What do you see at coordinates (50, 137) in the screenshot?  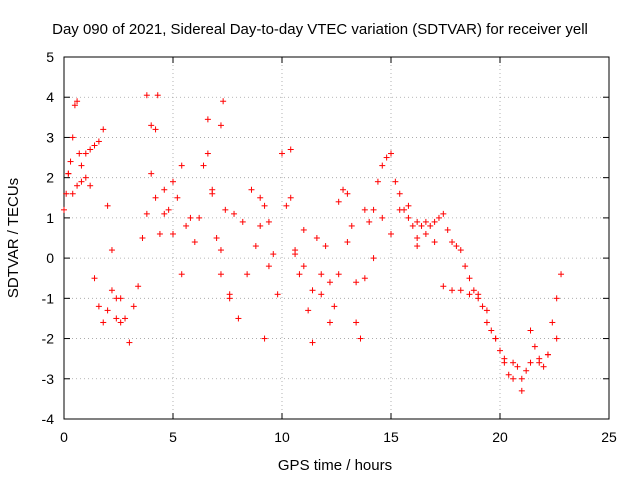 I see `y-tick-label: 3` at bounding box center [50, 137].